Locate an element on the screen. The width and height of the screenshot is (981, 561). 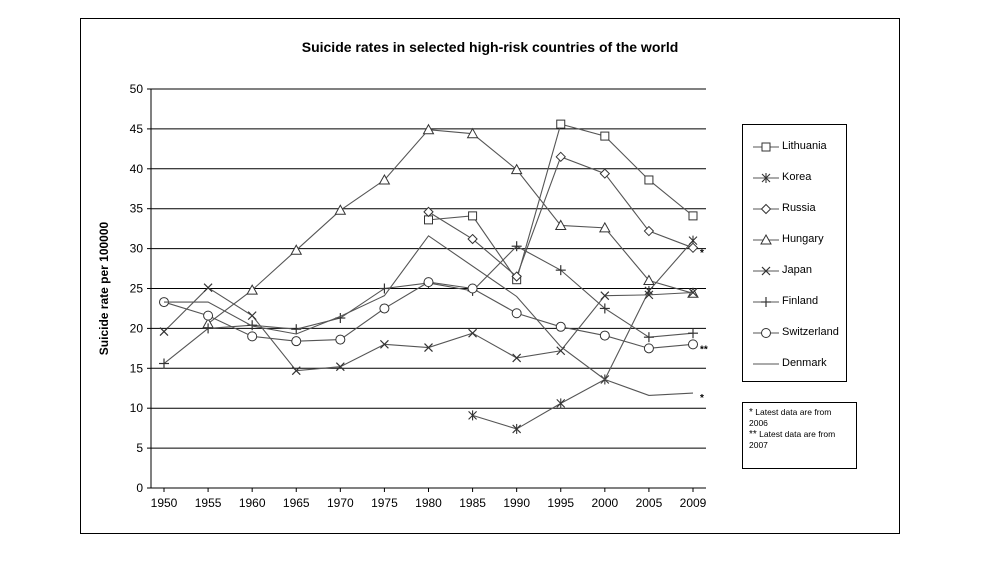
note-2007-marker: ** is located at coordinates (753, 434).